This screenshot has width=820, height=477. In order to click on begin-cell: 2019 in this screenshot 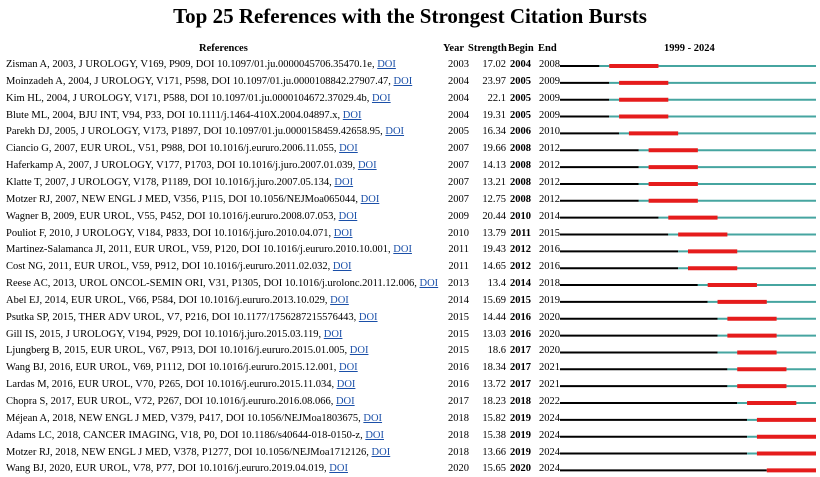, I will do `click(520, 435)`.